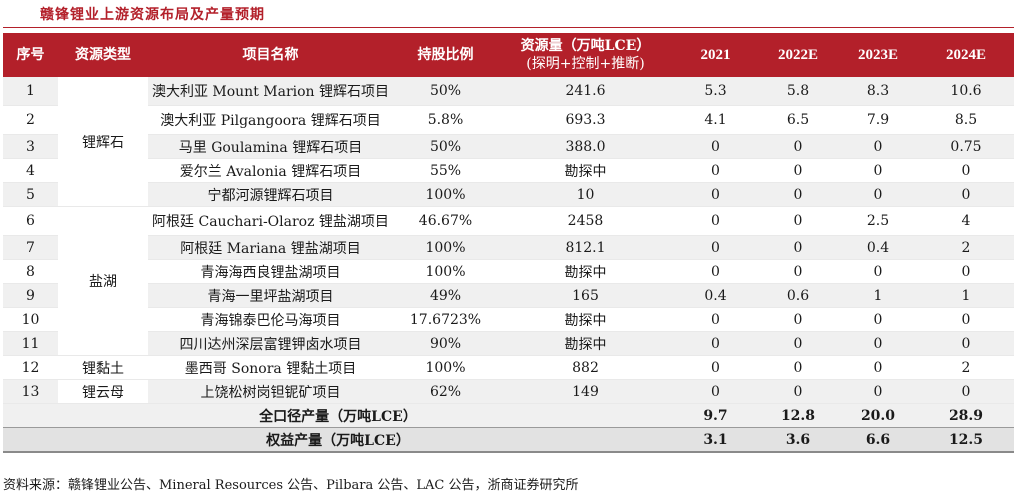 This screenshot has height=496, width=1017. Describe the element at coordinates (270, 120) in the screenshot. I see `cell-project: 澳大利亚 Pilgangoora 锂辉石项目` at that location.